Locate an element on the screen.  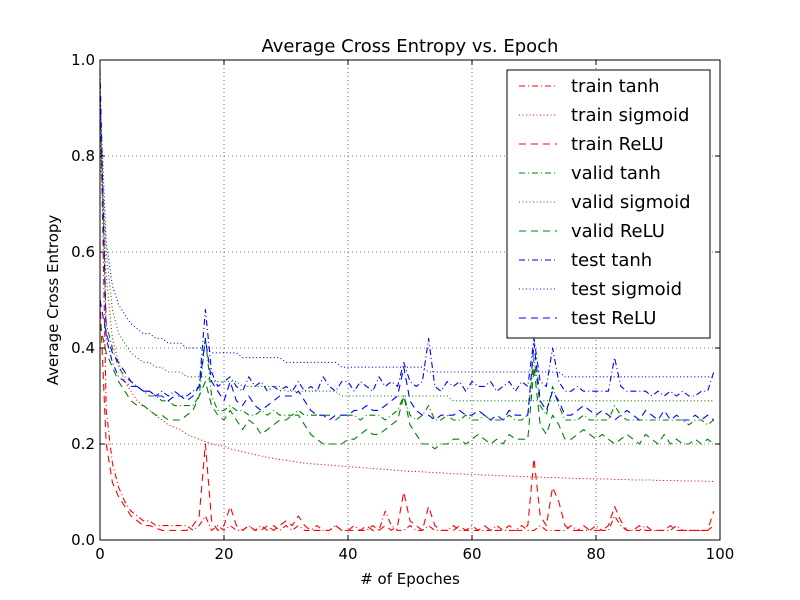
x-tick-label: 0 is located at coordinates (100, 554).